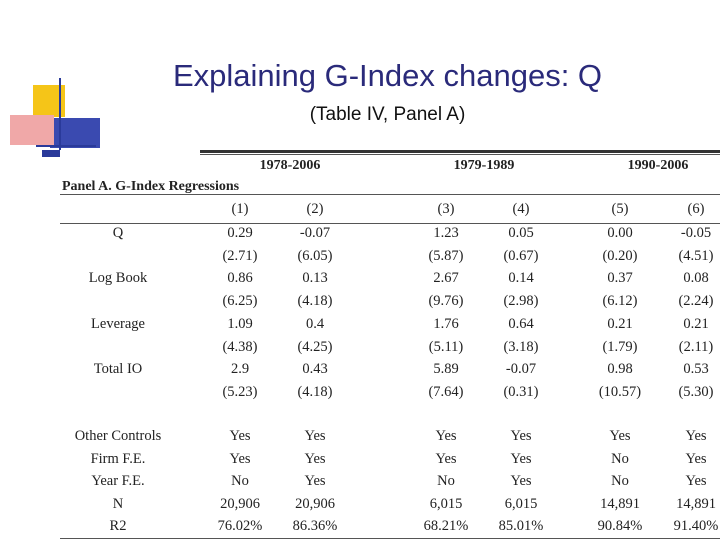 The image size is (720, 540). I want to click on table-cell: 0.64, so click(521, 324).